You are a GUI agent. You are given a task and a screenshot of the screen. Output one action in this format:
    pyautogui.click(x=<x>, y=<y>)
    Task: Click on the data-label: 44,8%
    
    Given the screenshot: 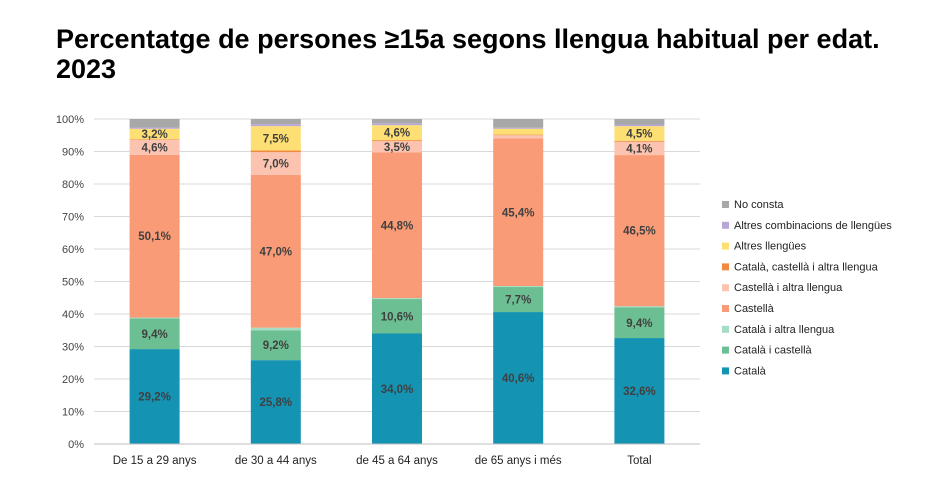 What is the action you would take?
    pyautogui.click(x=397, y=226)
    